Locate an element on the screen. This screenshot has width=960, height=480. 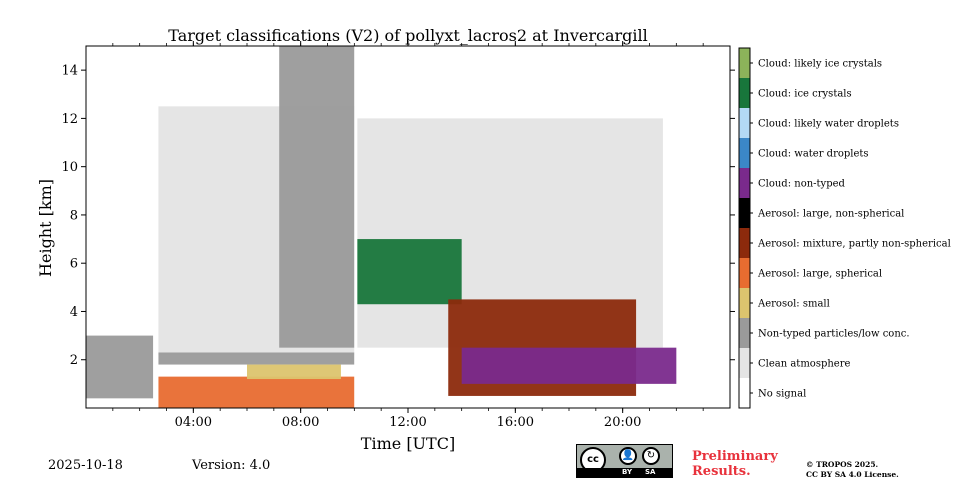
license-line1: © TROPOS 2025. is located at coordinates (842, 464).